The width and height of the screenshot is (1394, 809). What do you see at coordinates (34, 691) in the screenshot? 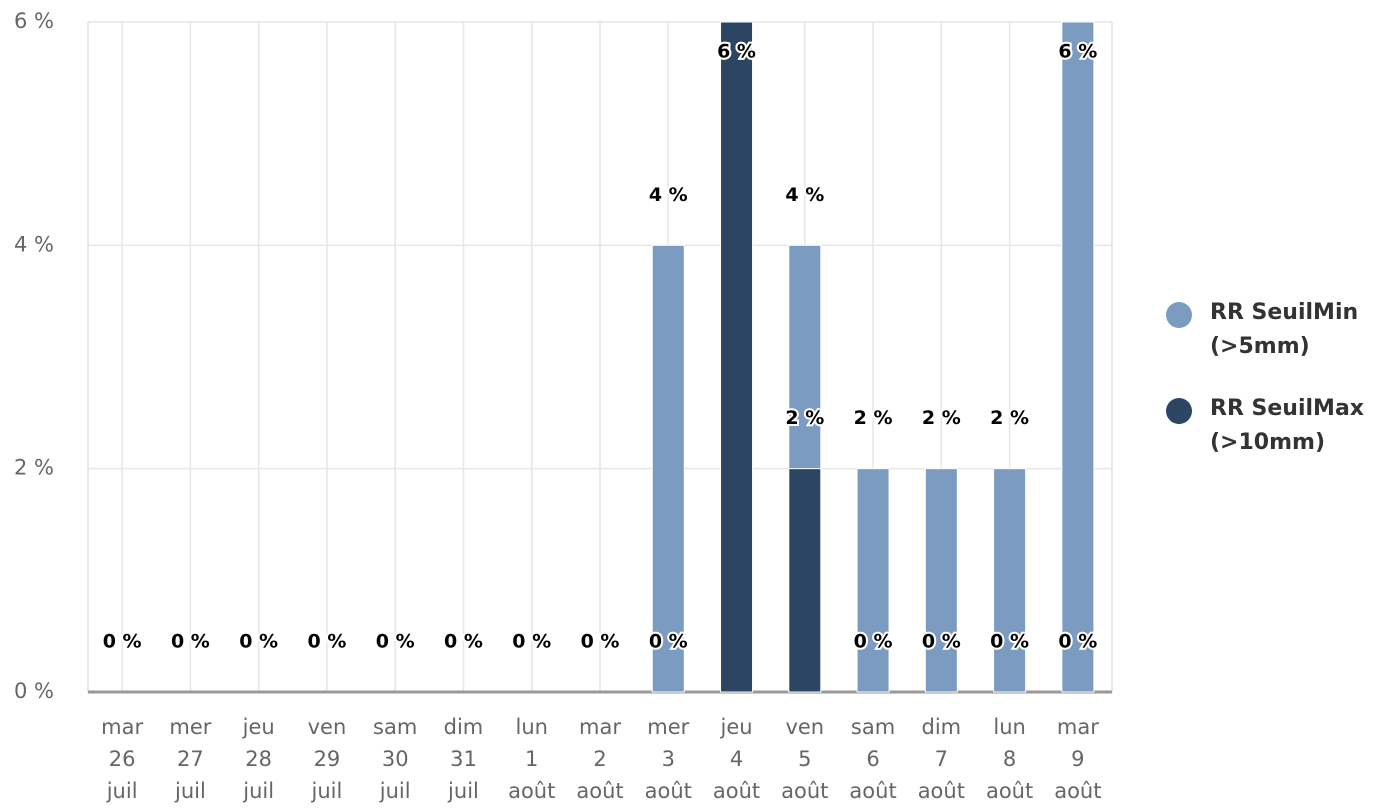
I see `y-tick-label: 0 %` at bounding box center [34, 691].